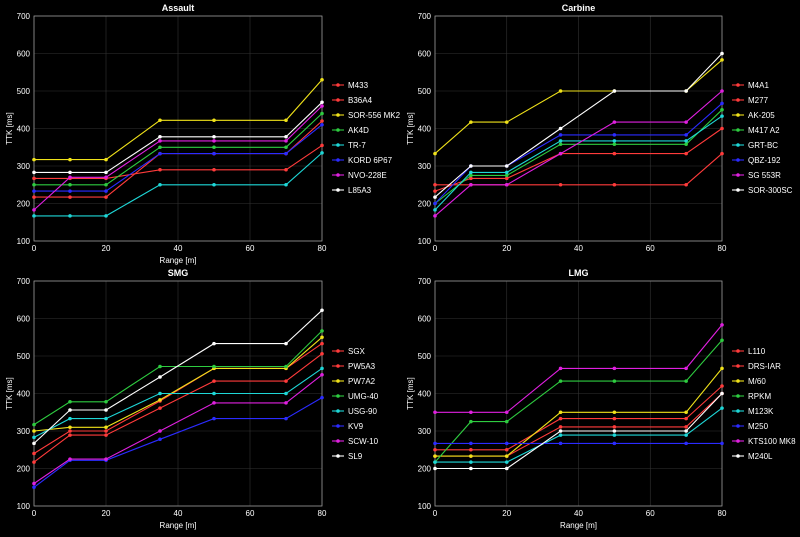  I want to click on chart-title: SMG, so click(178, 273).